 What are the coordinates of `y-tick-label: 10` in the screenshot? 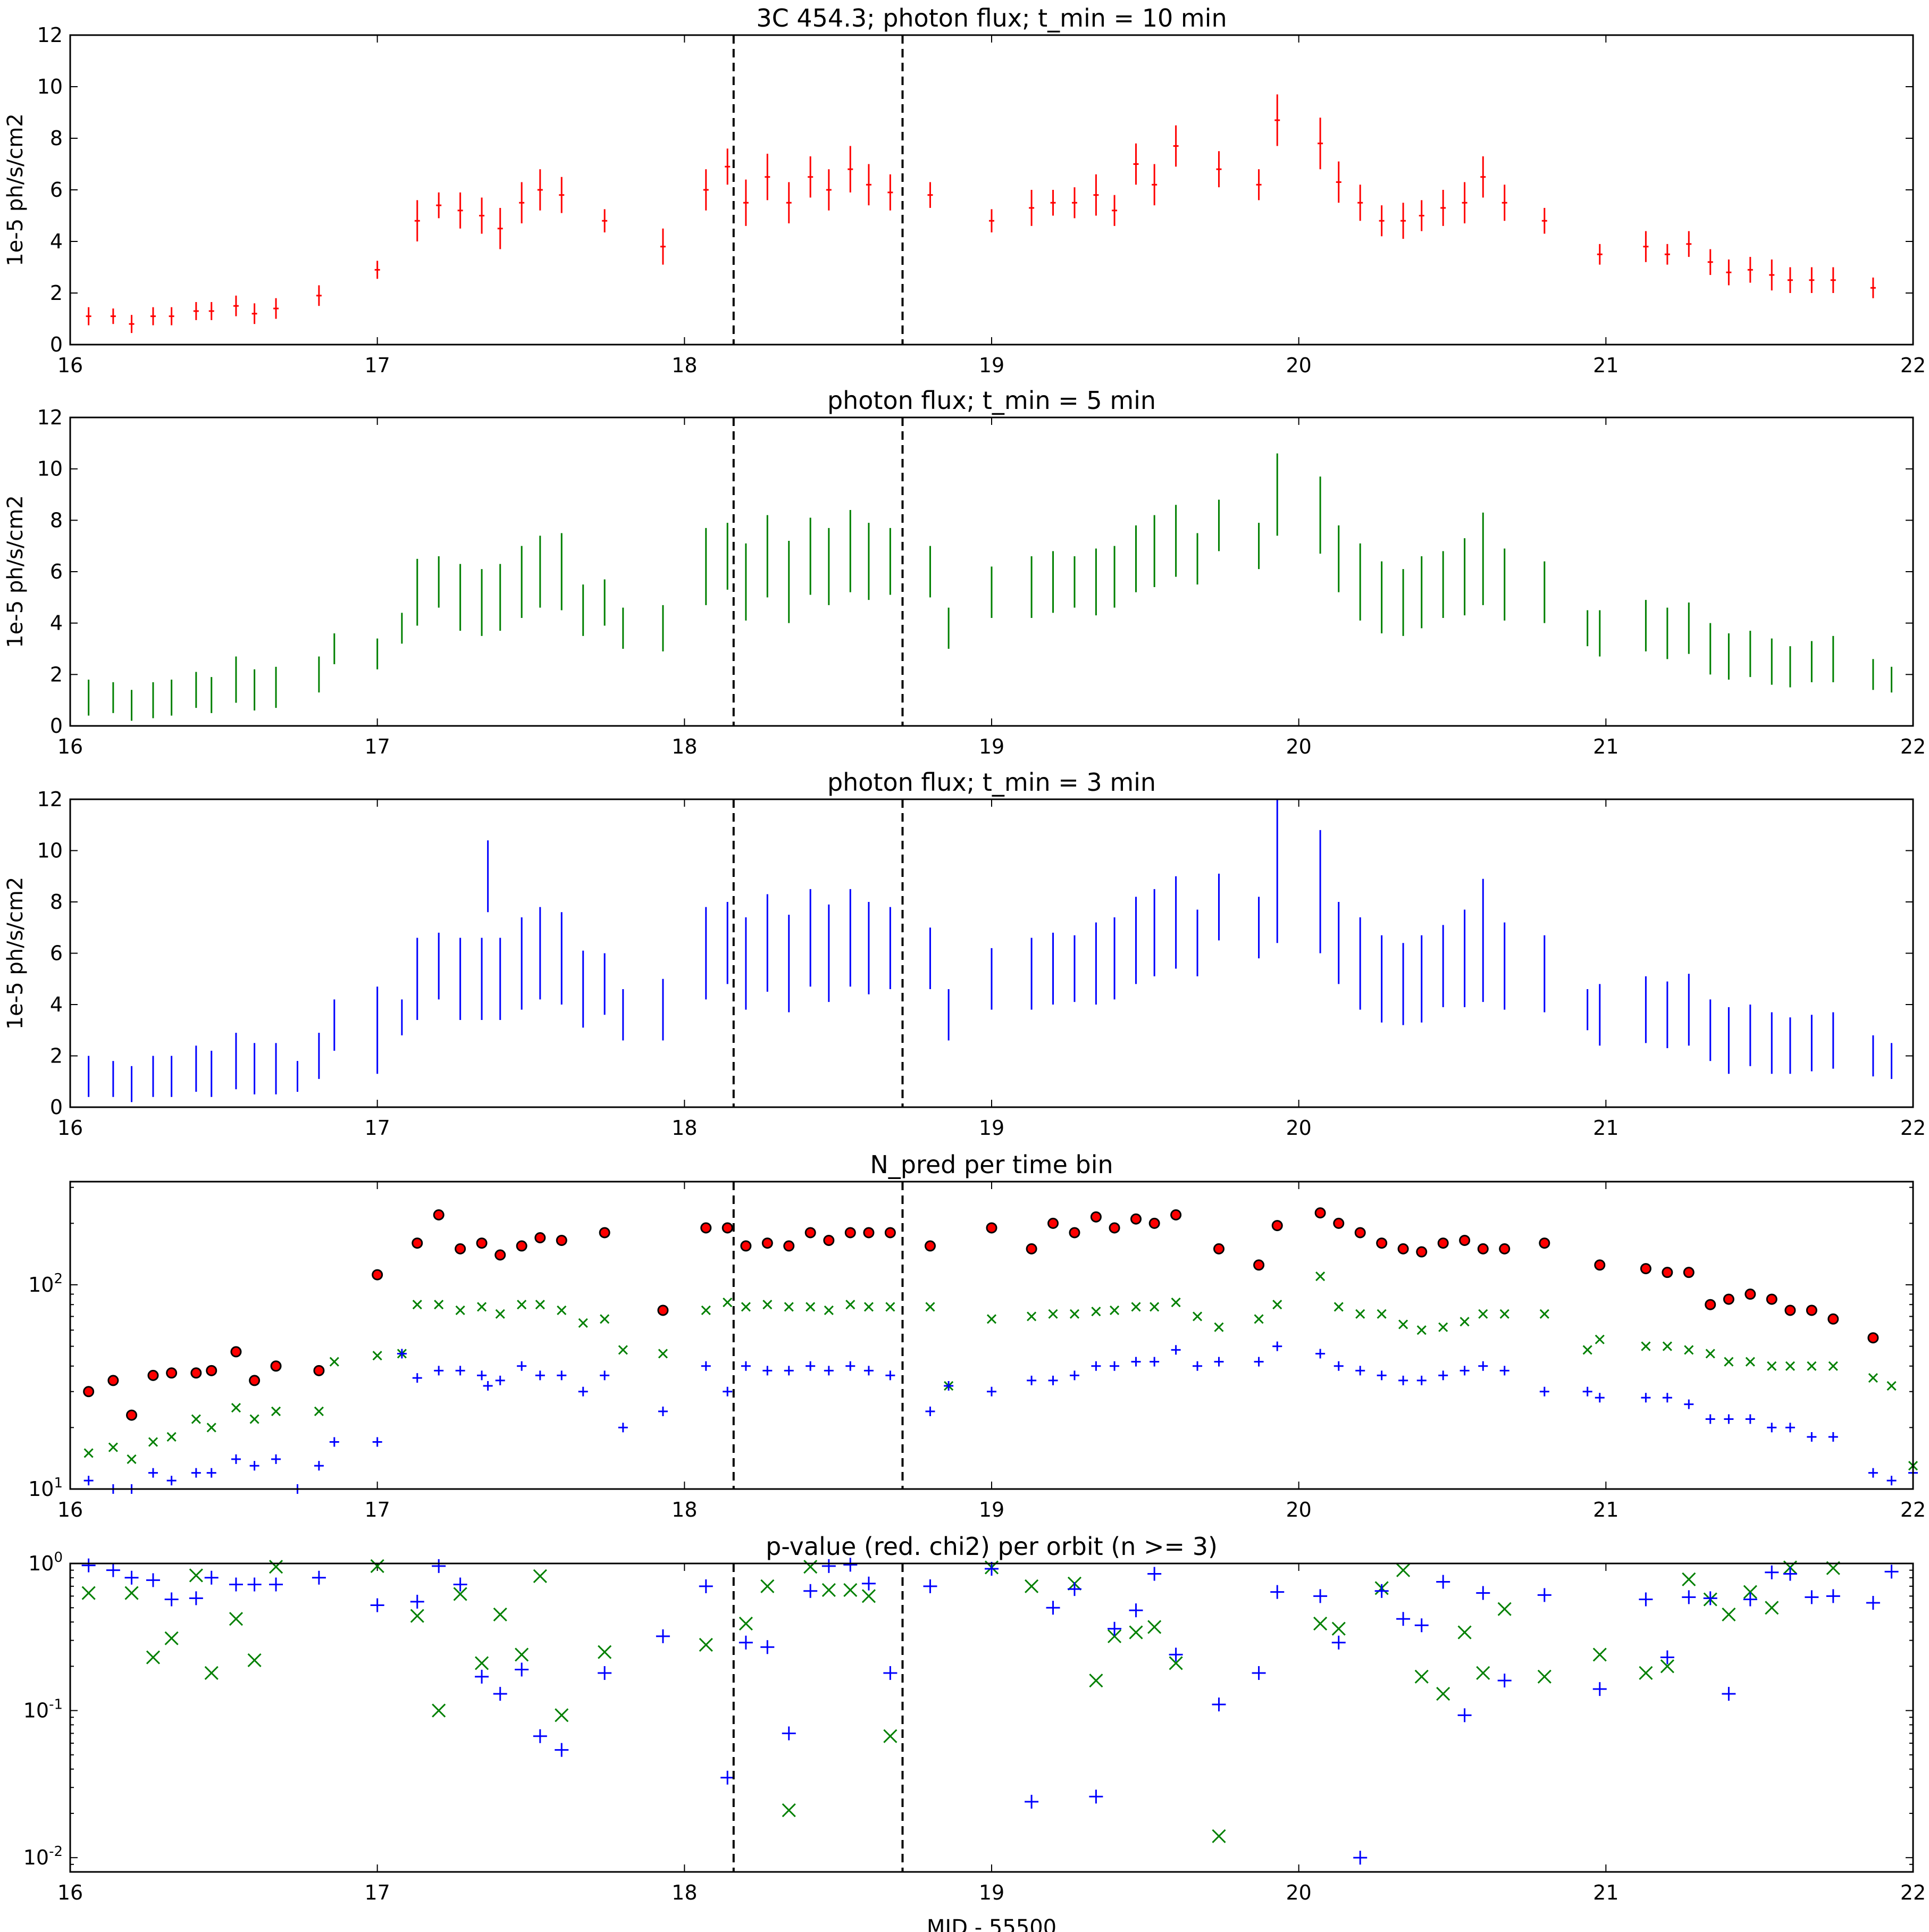 It's located at (50, 469).